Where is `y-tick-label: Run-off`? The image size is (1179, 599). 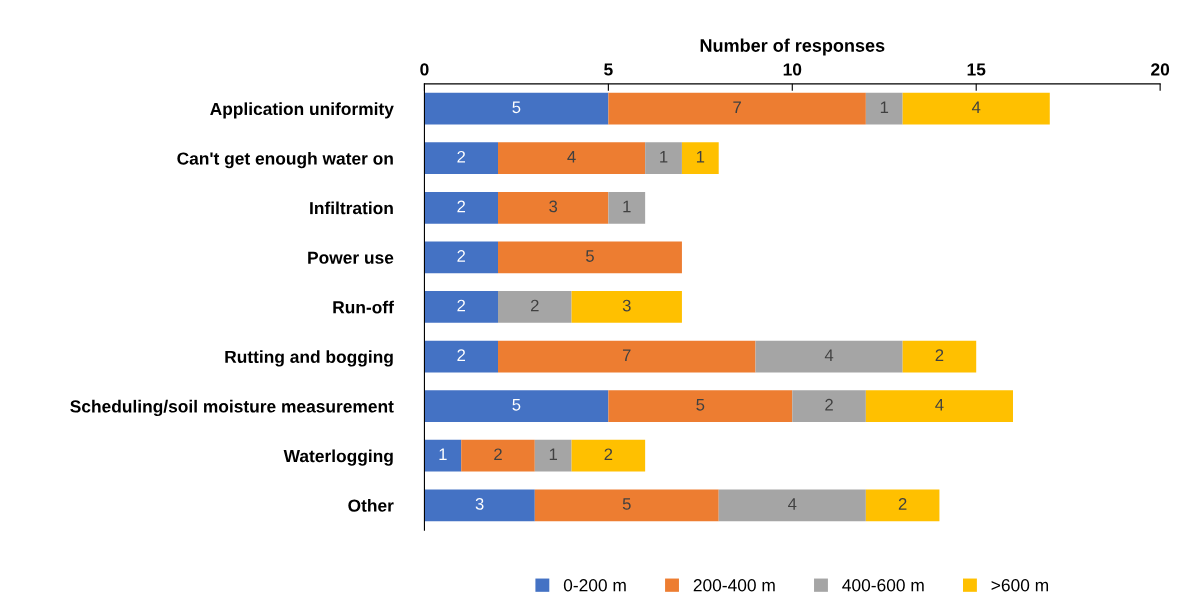
y-tick-label: Run-off is located at coordinates (363, 307).